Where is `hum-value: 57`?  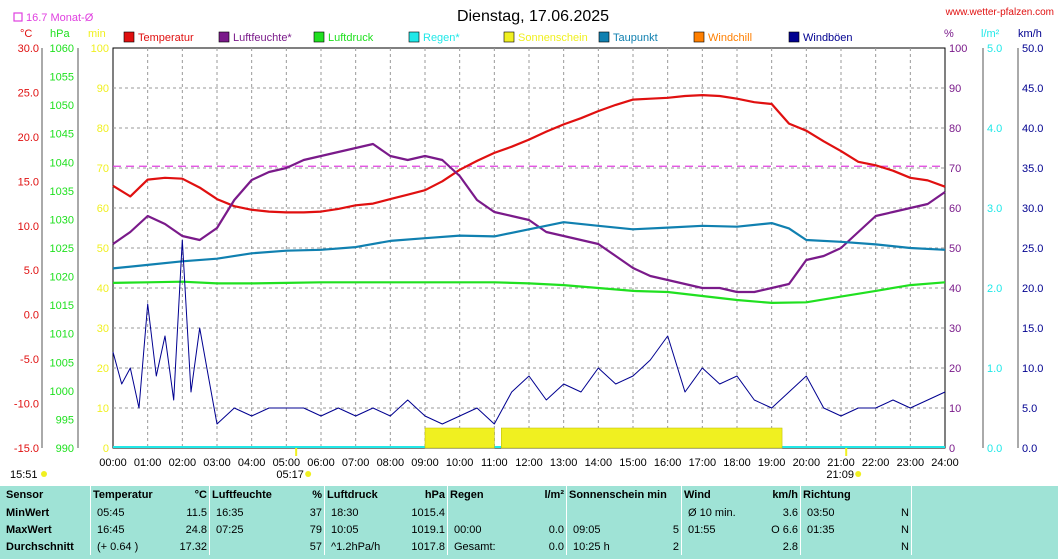 hum-value: 57 is located at coordinates (315, 546).